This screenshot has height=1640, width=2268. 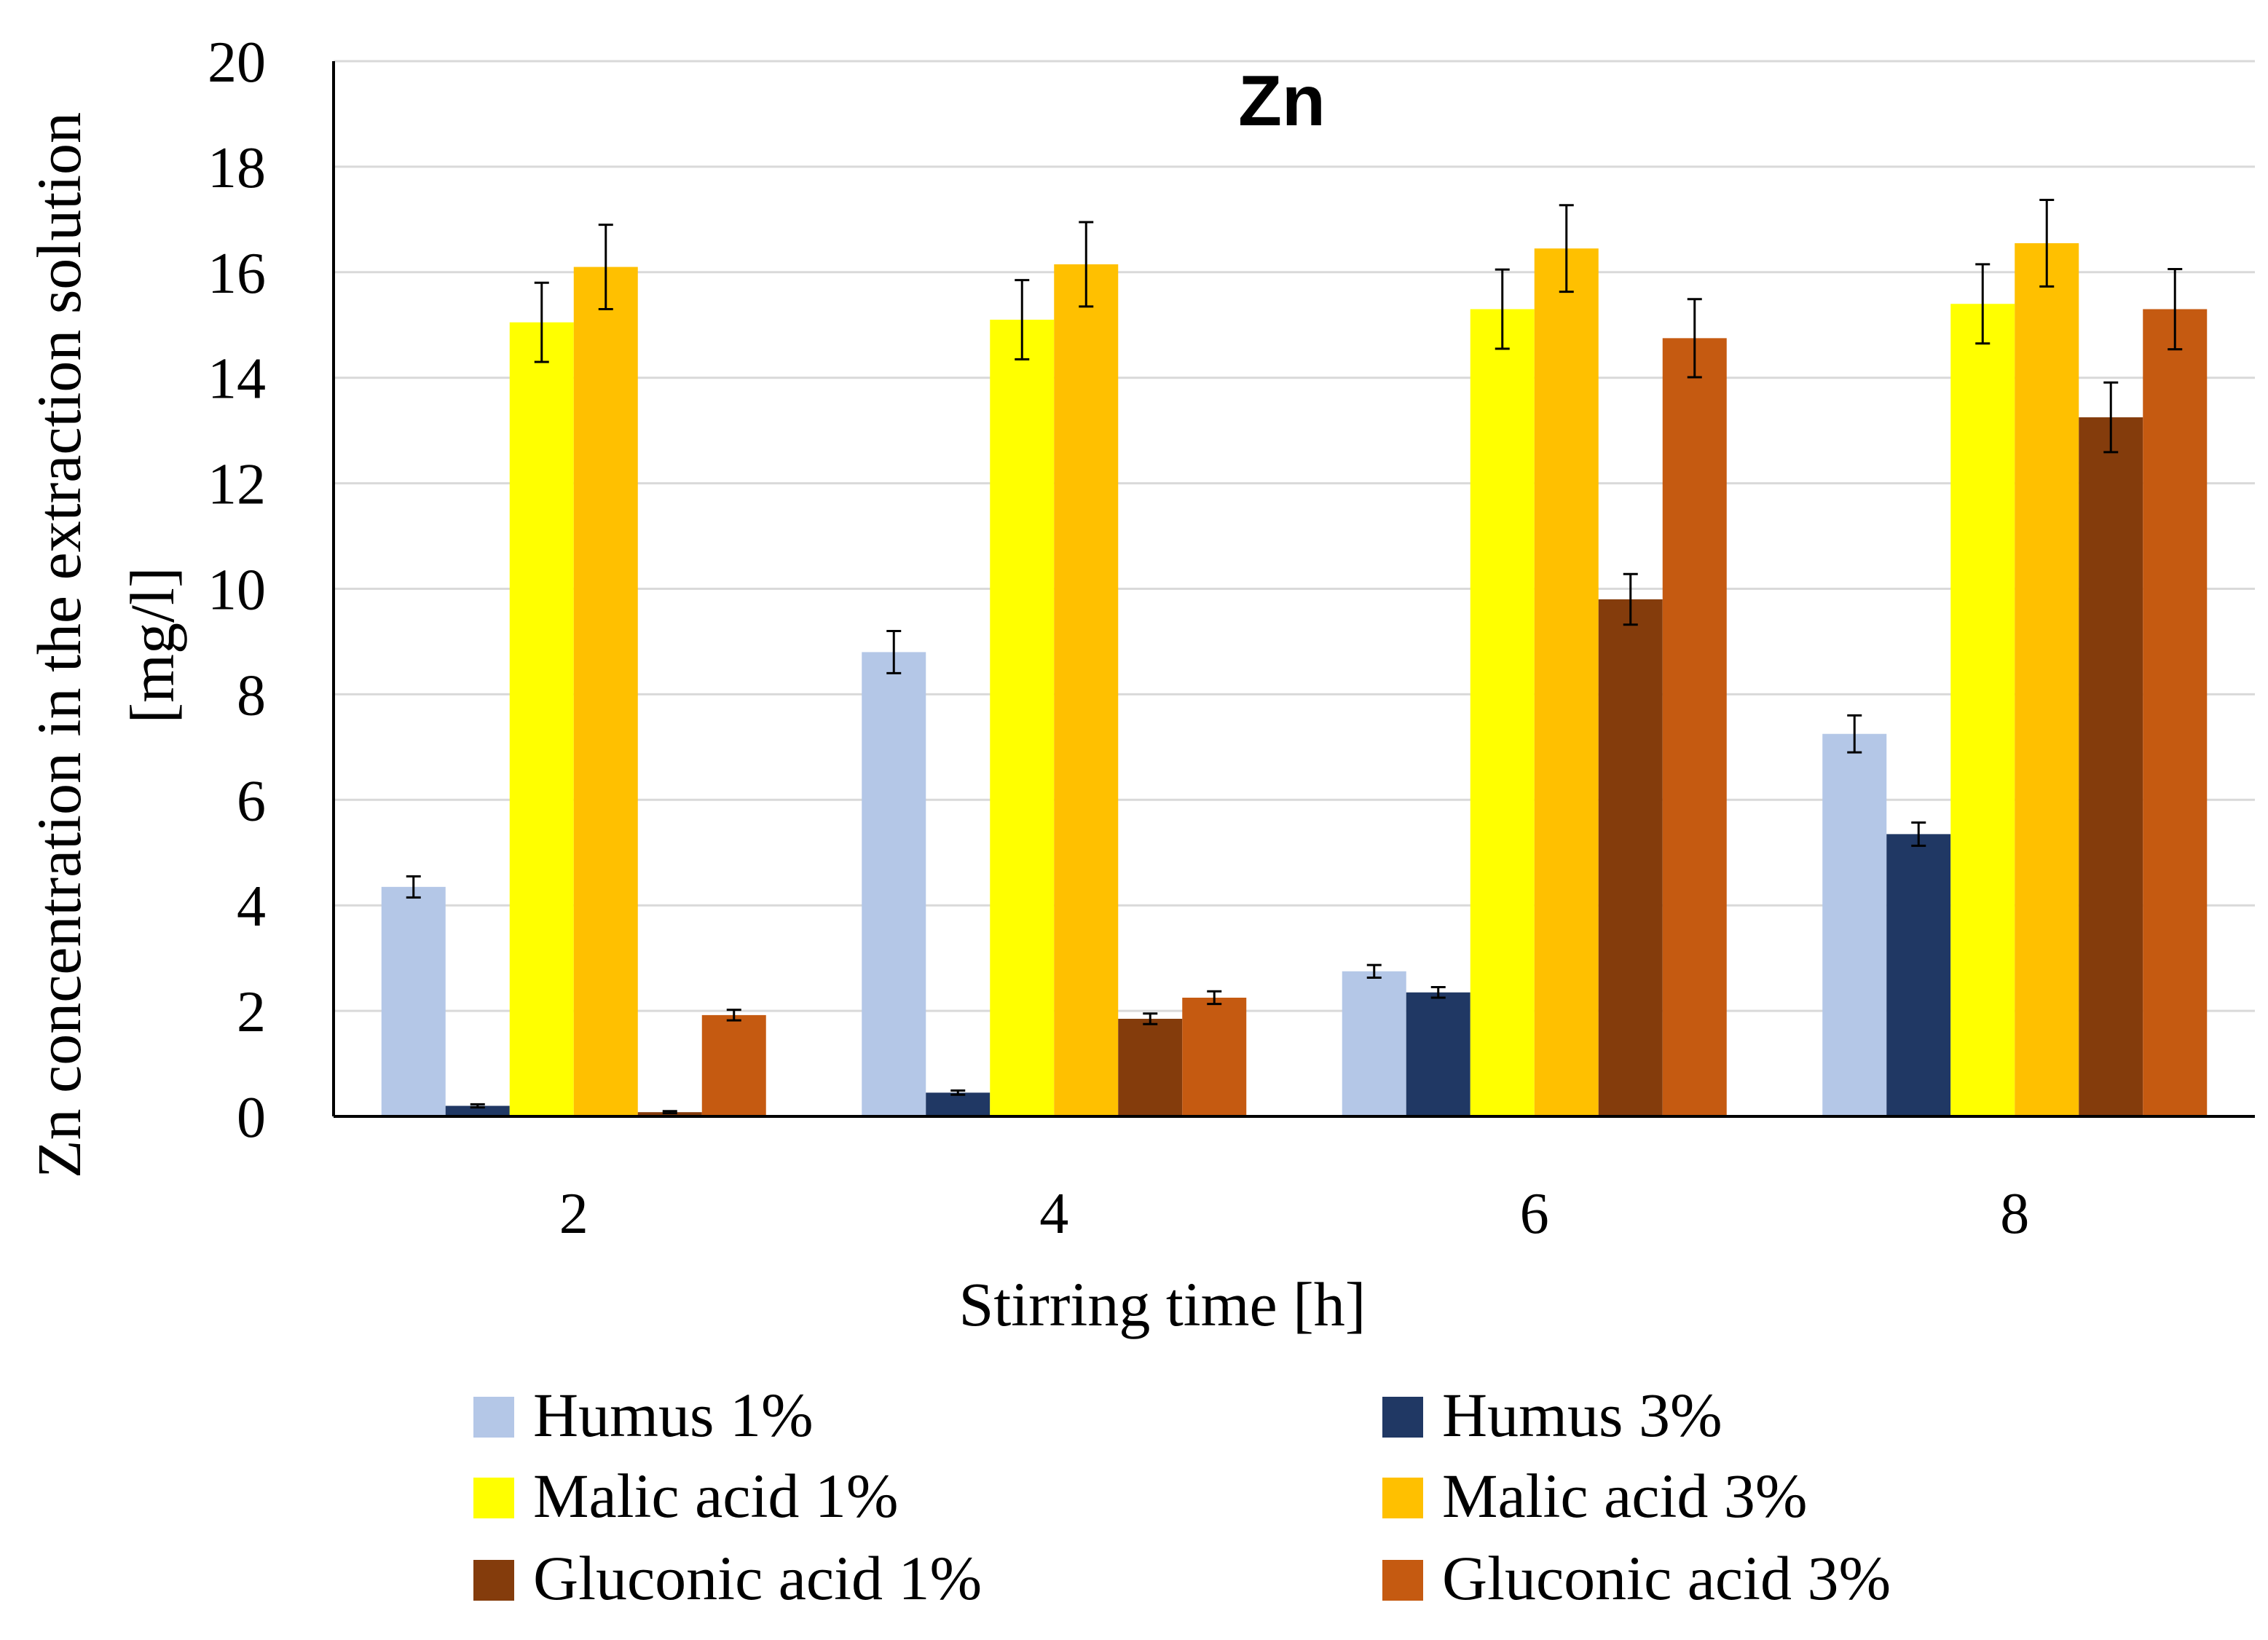 I want to click on bar-gluconic-acid-1--6h, so click(x=1630, y=857).